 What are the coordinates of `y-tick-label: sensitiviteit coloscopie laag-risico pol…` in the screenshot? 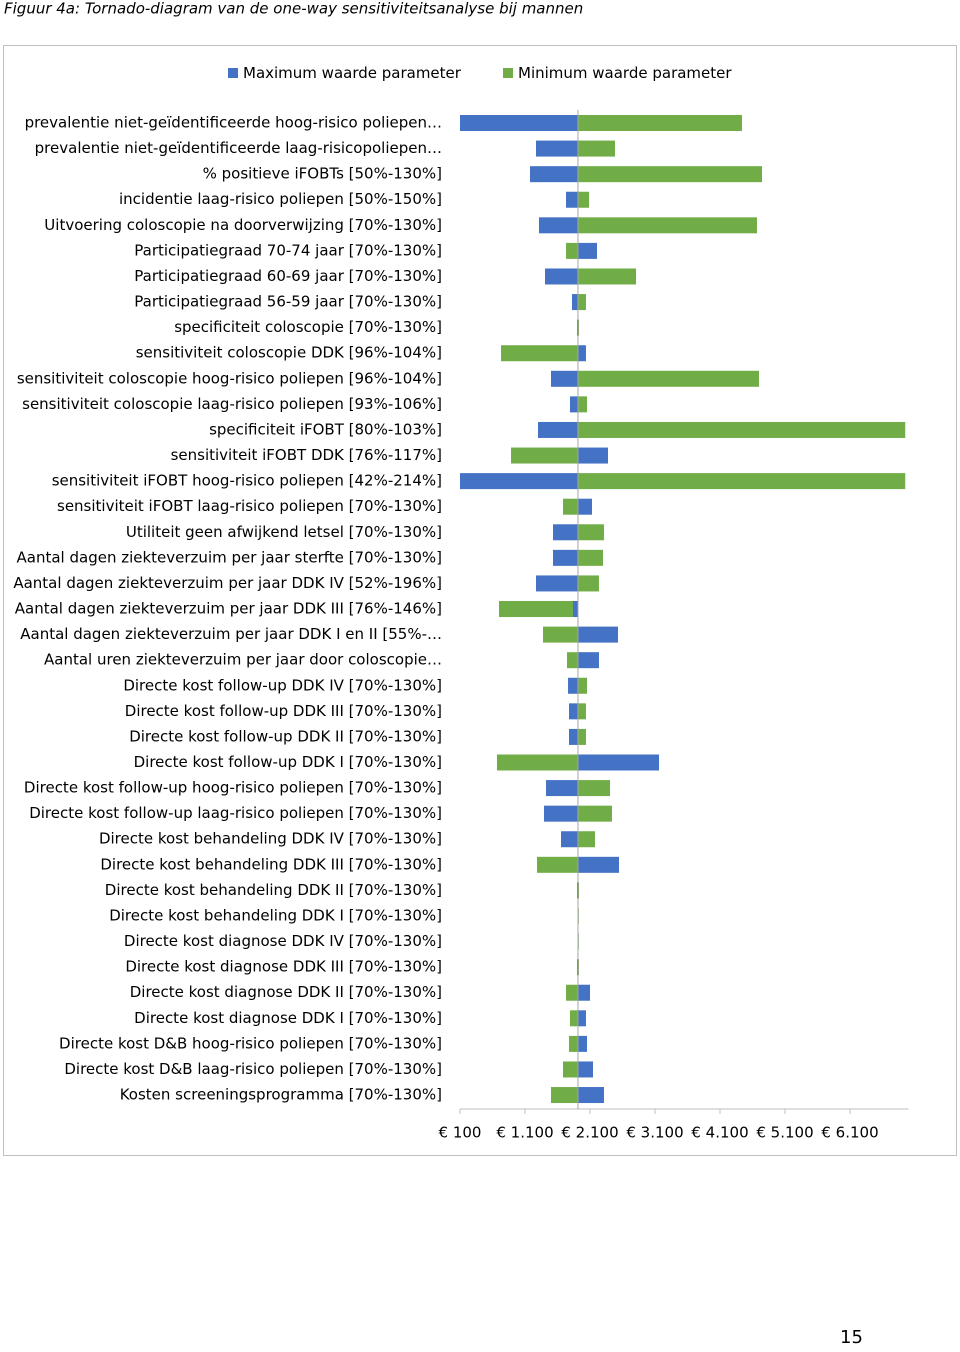 It's located at (232, 404).